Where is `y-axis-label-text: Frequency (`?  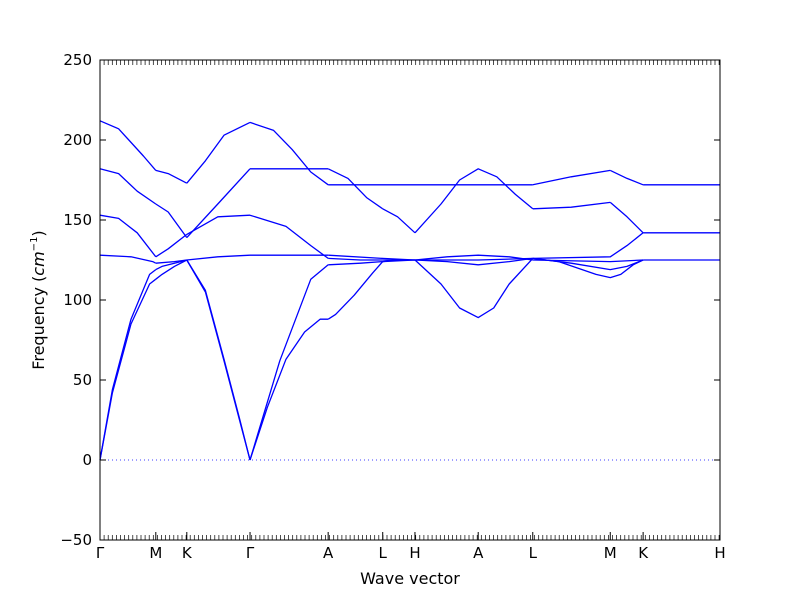
y-axis-label-text: Frequency ( is located at coordinates (38, 323).